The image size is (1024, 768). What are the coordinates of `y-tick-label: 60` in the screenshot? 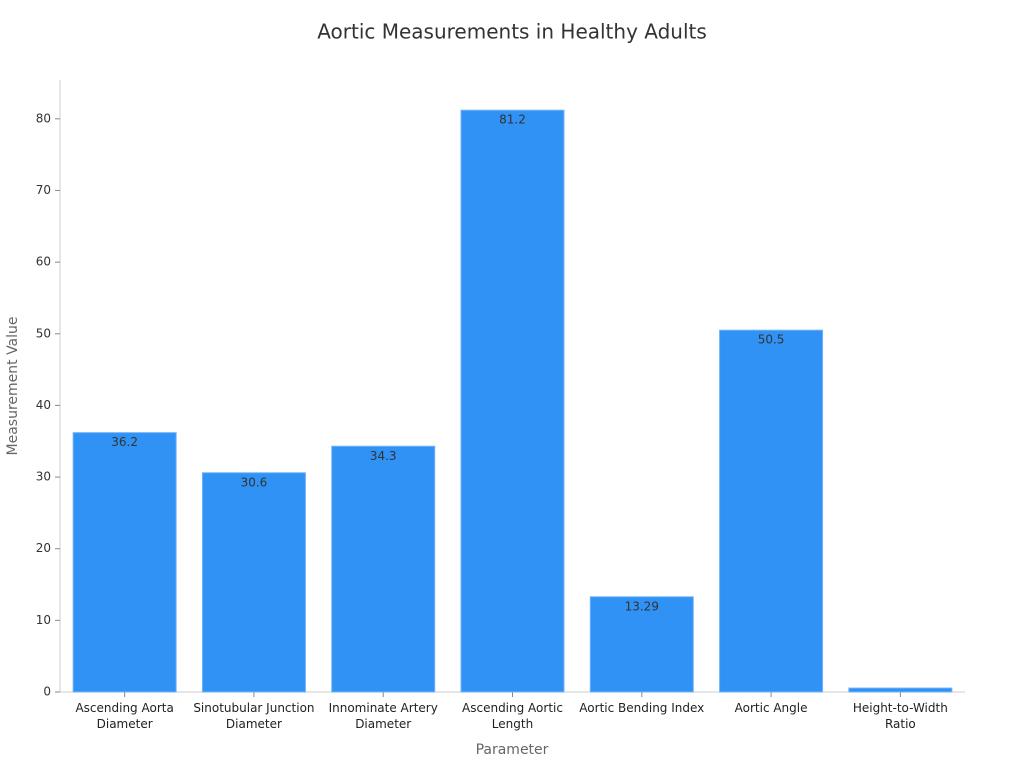 It's located at (43, 262).